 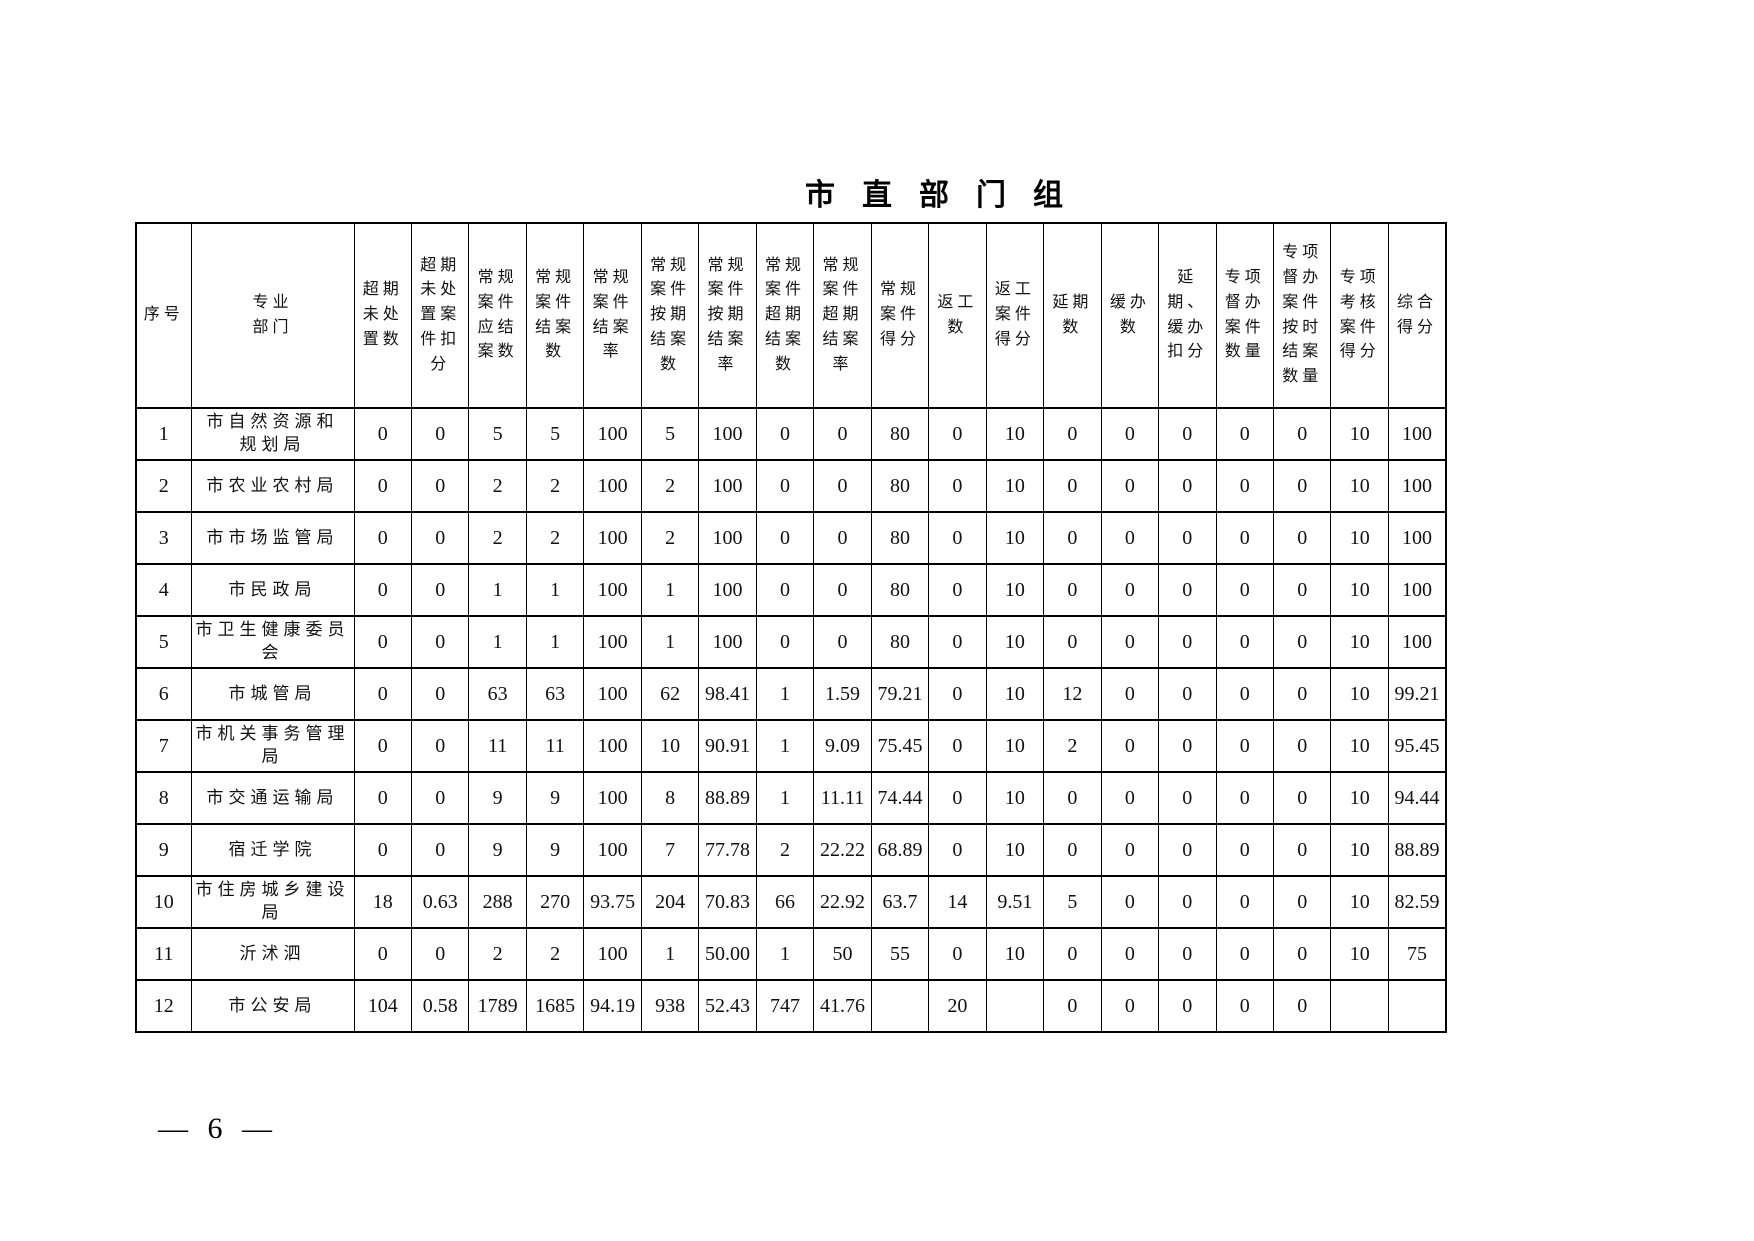 What do you see at coordinates (727, 694) in the screenshot?
I see `value-cell: 98.41` at bounding box center [727, 694].